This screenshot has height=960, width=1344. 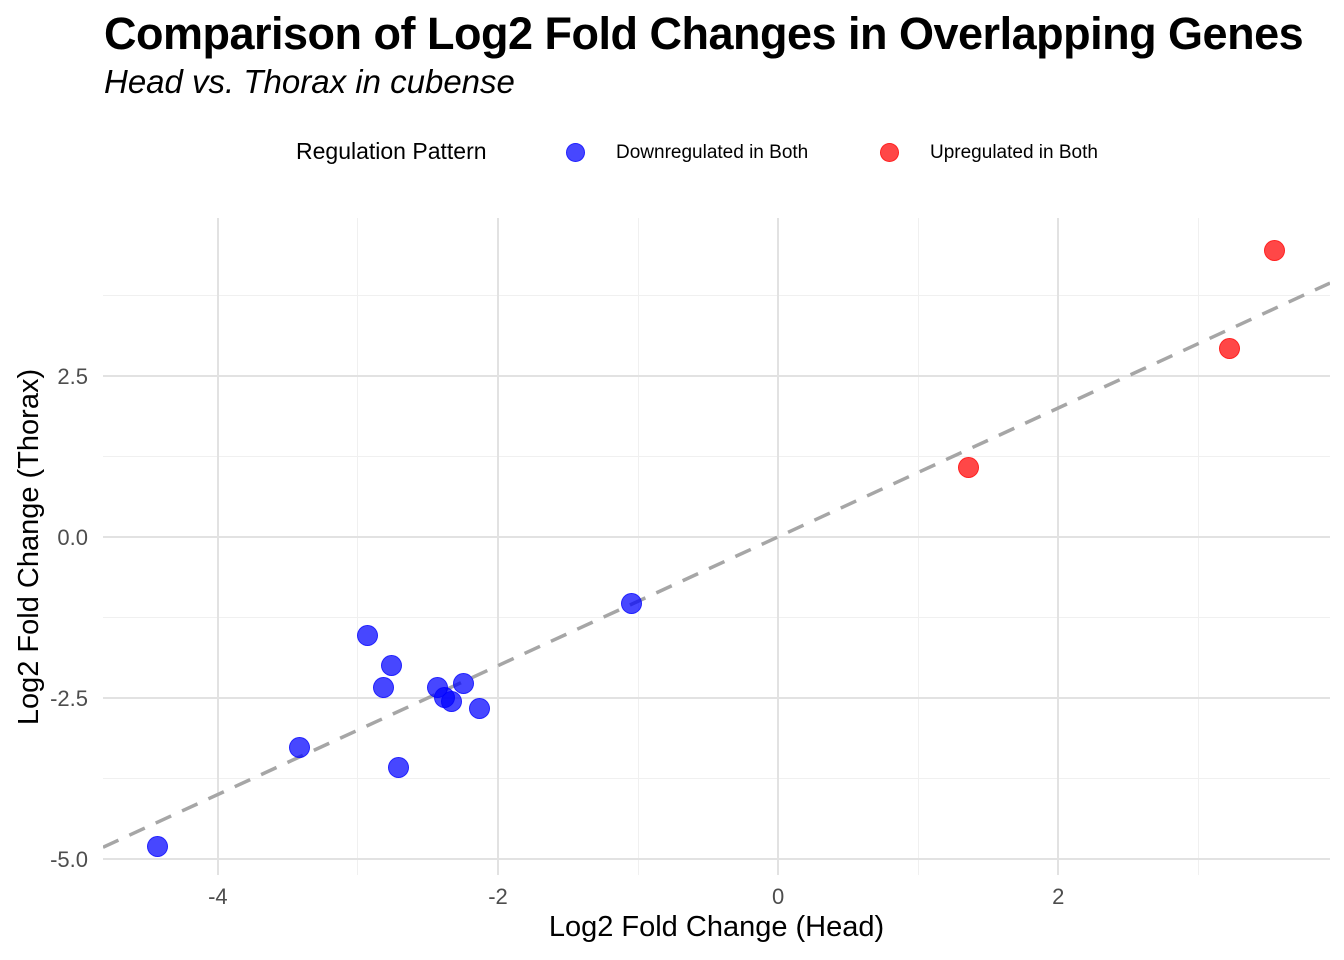 I want to click on legend-label-downregulated: Downregulated in Both, so click(x=712, y=152).